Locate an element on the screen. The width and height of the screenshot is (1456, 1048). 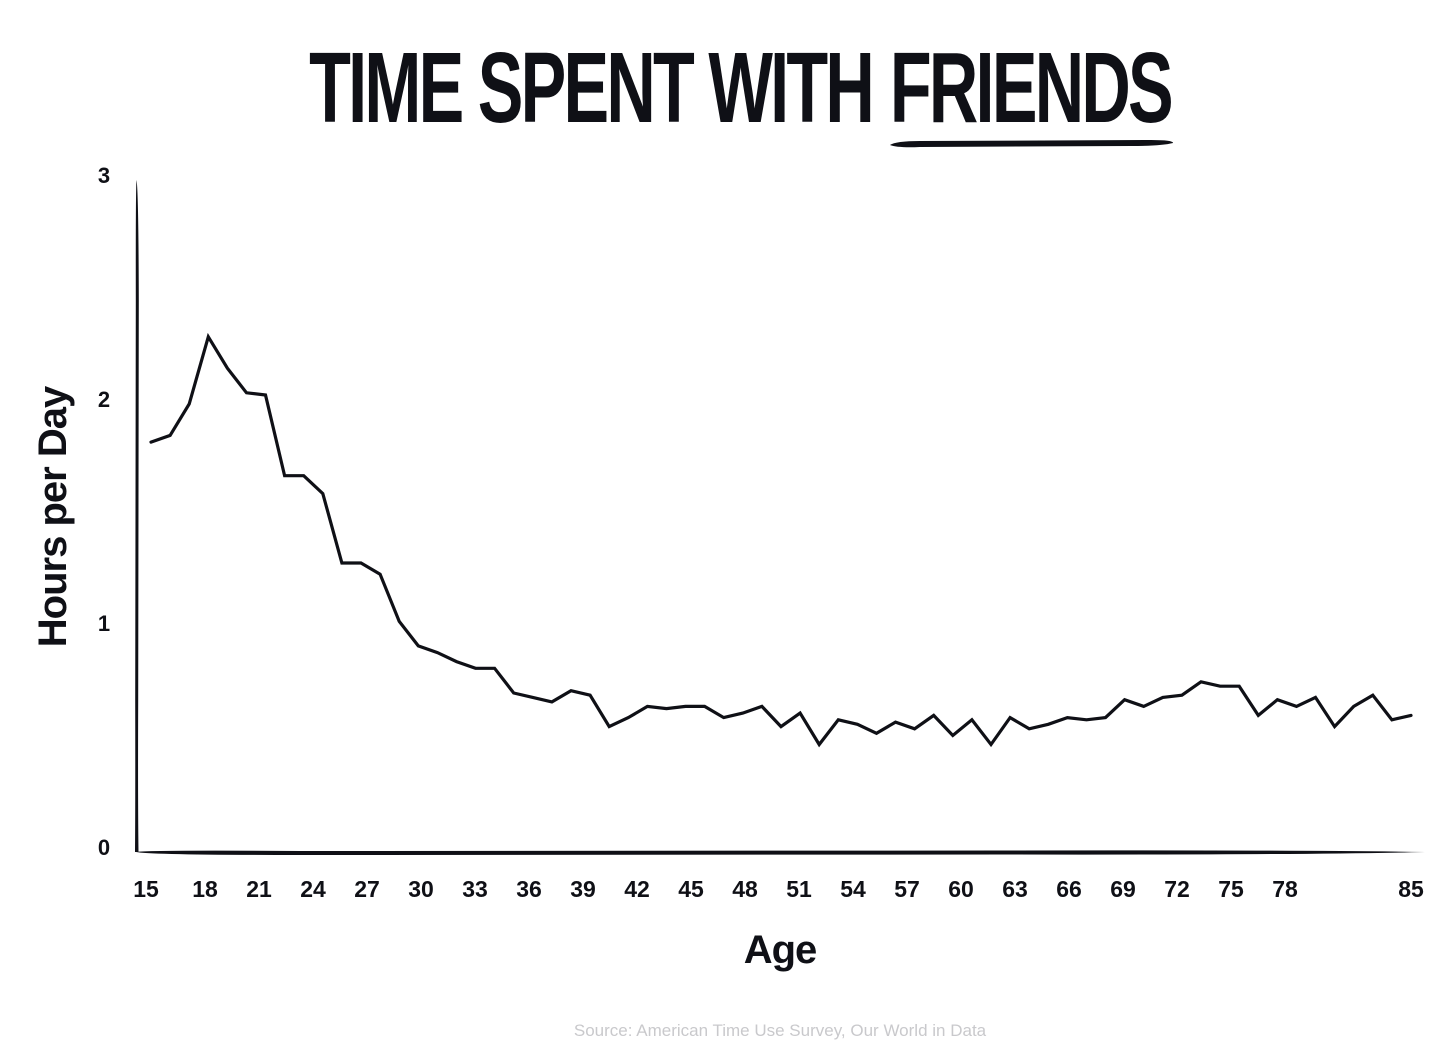
chart-title: TIME SPENT WITH FRIENDS is located at coordinates (741, 90).